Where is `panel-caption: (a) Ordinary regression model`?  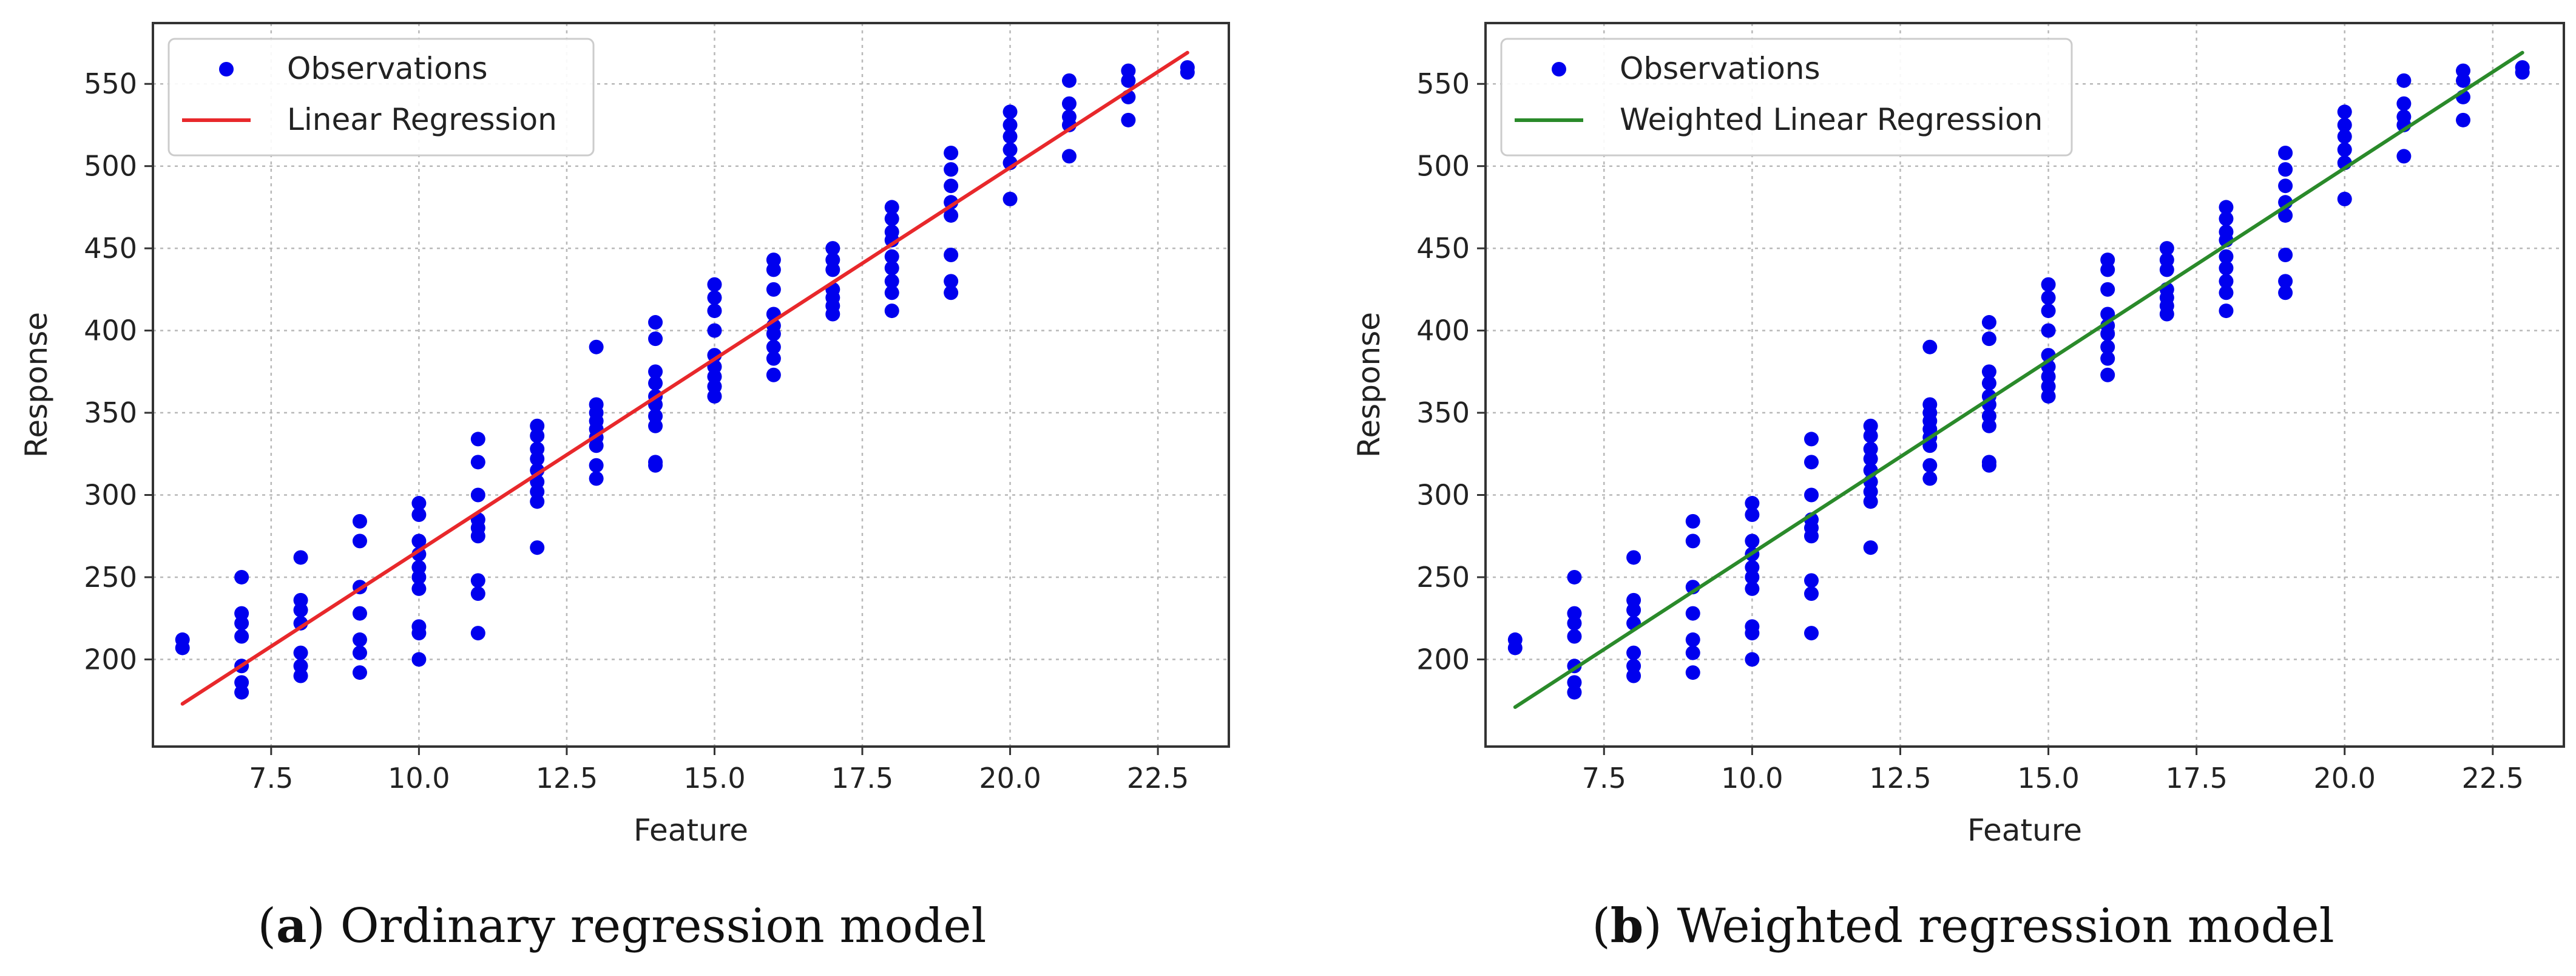
panel-caption: (a) Ordinary regression model is located at coordinates (622, 926).